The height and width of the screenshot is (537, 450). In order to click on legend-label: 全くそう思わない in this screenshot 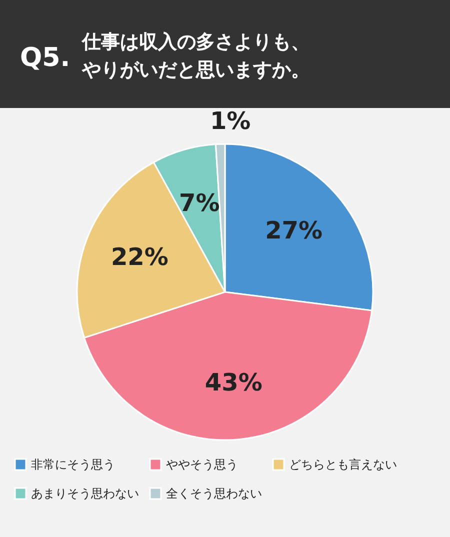, I will do `click(214, 493)`.